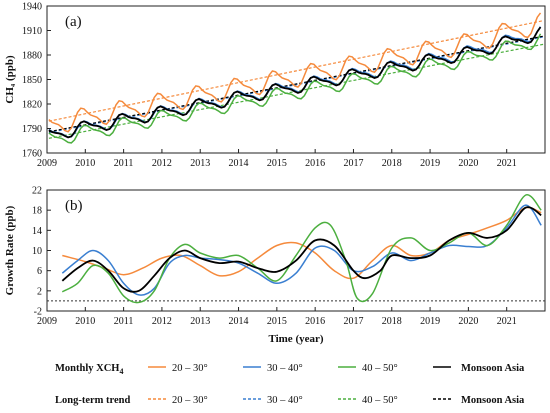 The image size is (550, 413). I want to click on panel-b-y-ticks: -2 2 6 10 14 18 22, so click(41, 252).